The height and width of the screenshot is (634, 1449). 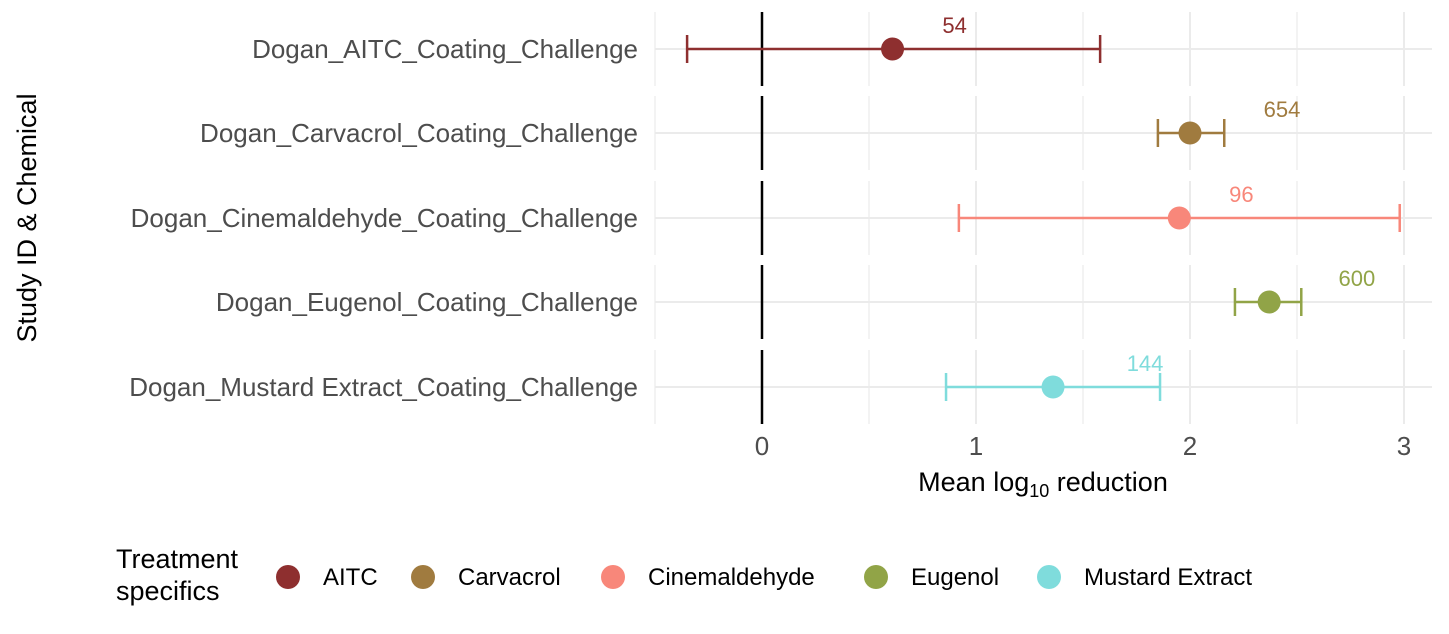 What do you see at coordinates (1108, 482) in the screenshot?
I see `x-axis-title-suffix: reduction` at bounding box center [1108, 482].